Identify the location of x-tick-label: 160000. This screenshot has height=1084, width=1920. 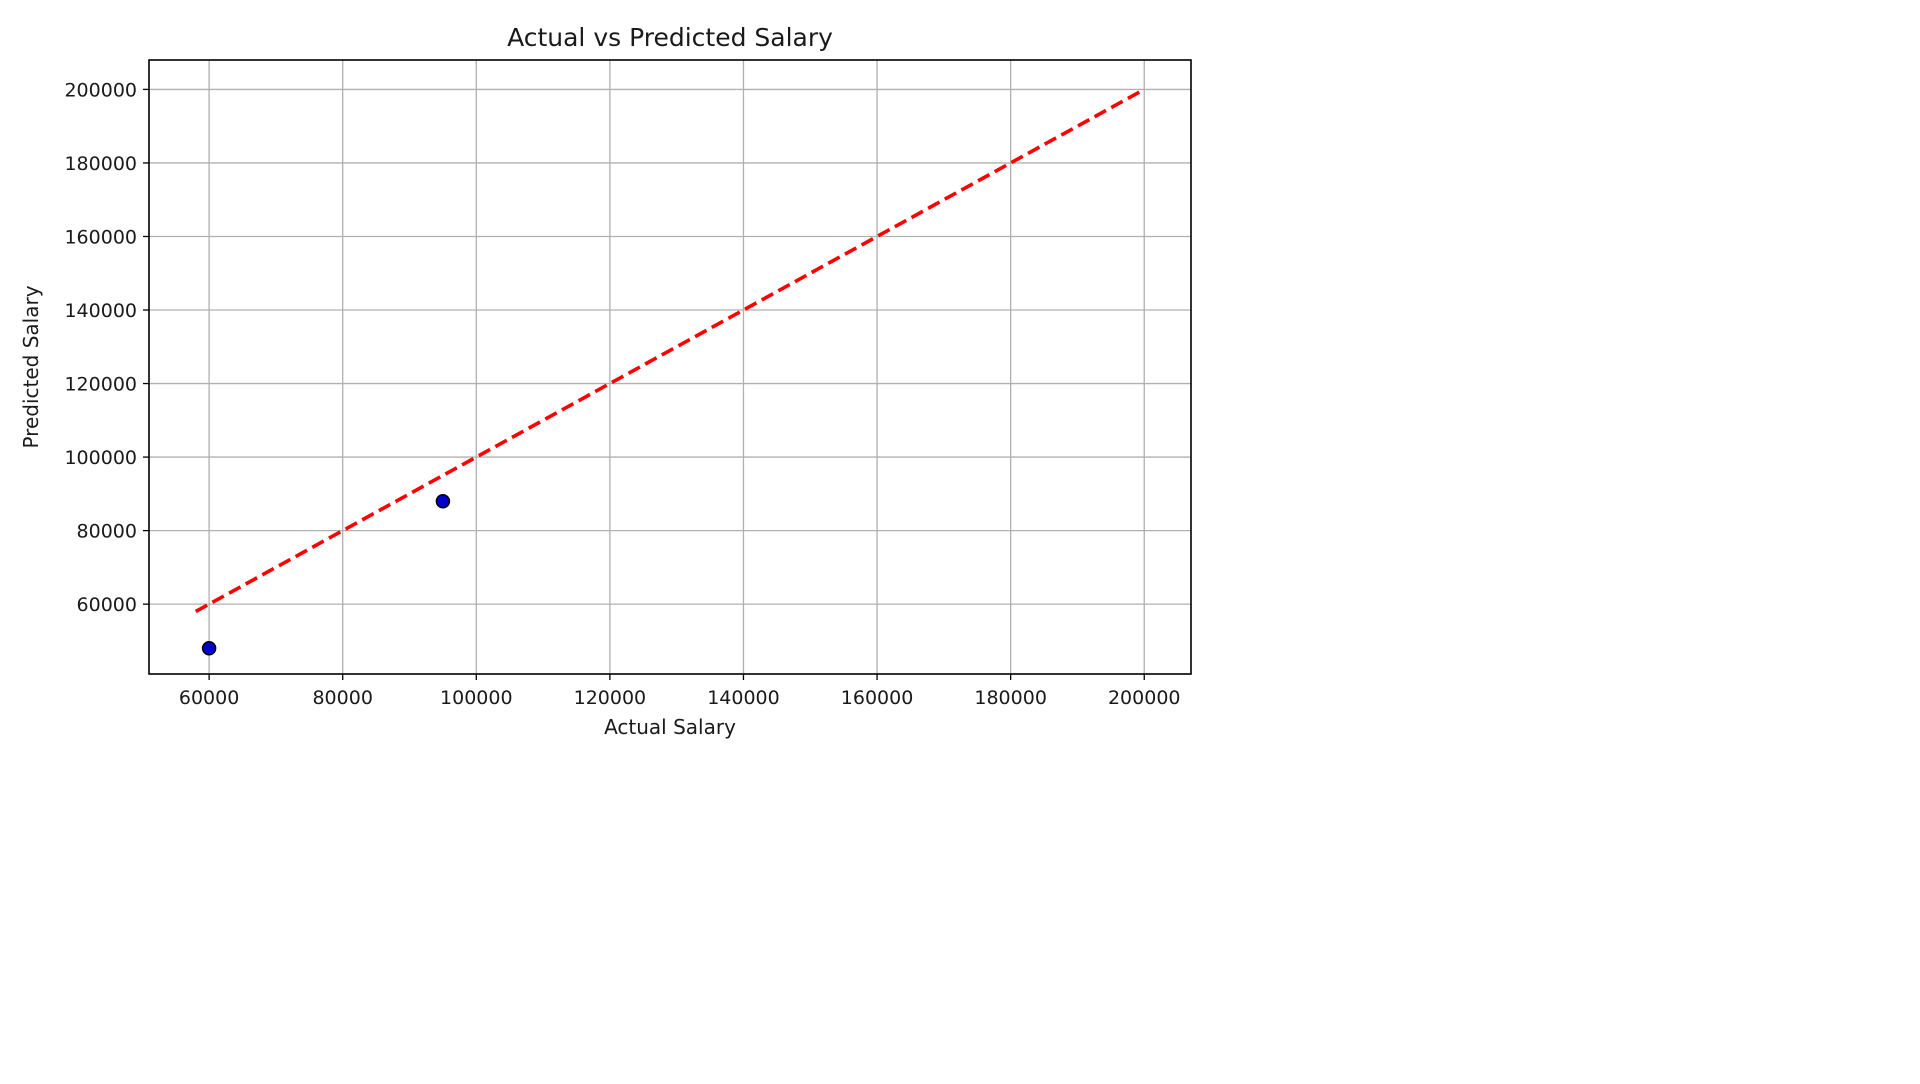
(877, 698).